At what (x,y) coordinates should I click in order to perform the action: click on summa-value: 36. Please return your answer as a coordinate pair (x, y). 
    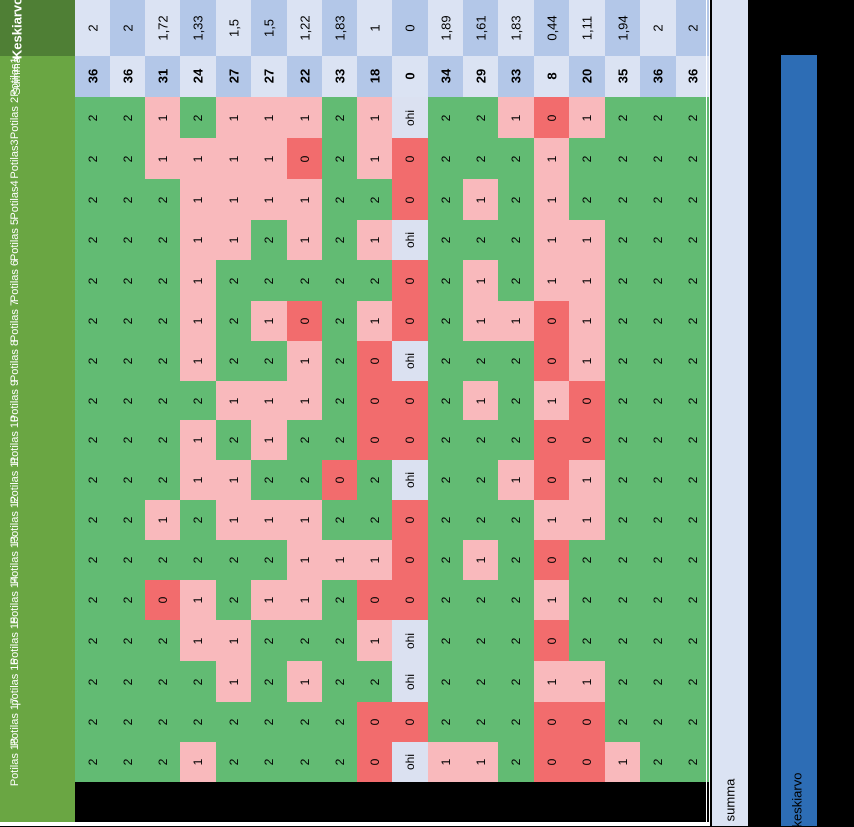
    Looking at the image, I should click on (92, 76).